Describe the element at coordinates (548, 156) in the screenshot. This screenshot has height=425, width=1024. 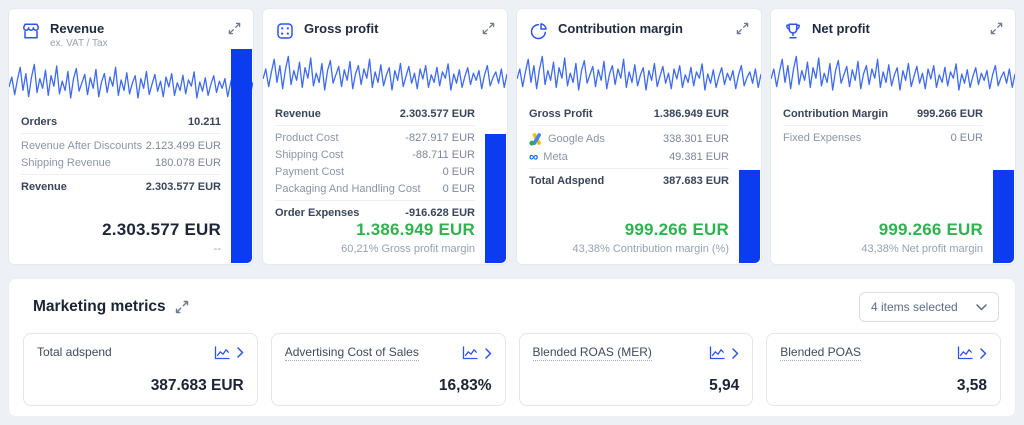
I see `row-label: ∞ Meta` at that location.